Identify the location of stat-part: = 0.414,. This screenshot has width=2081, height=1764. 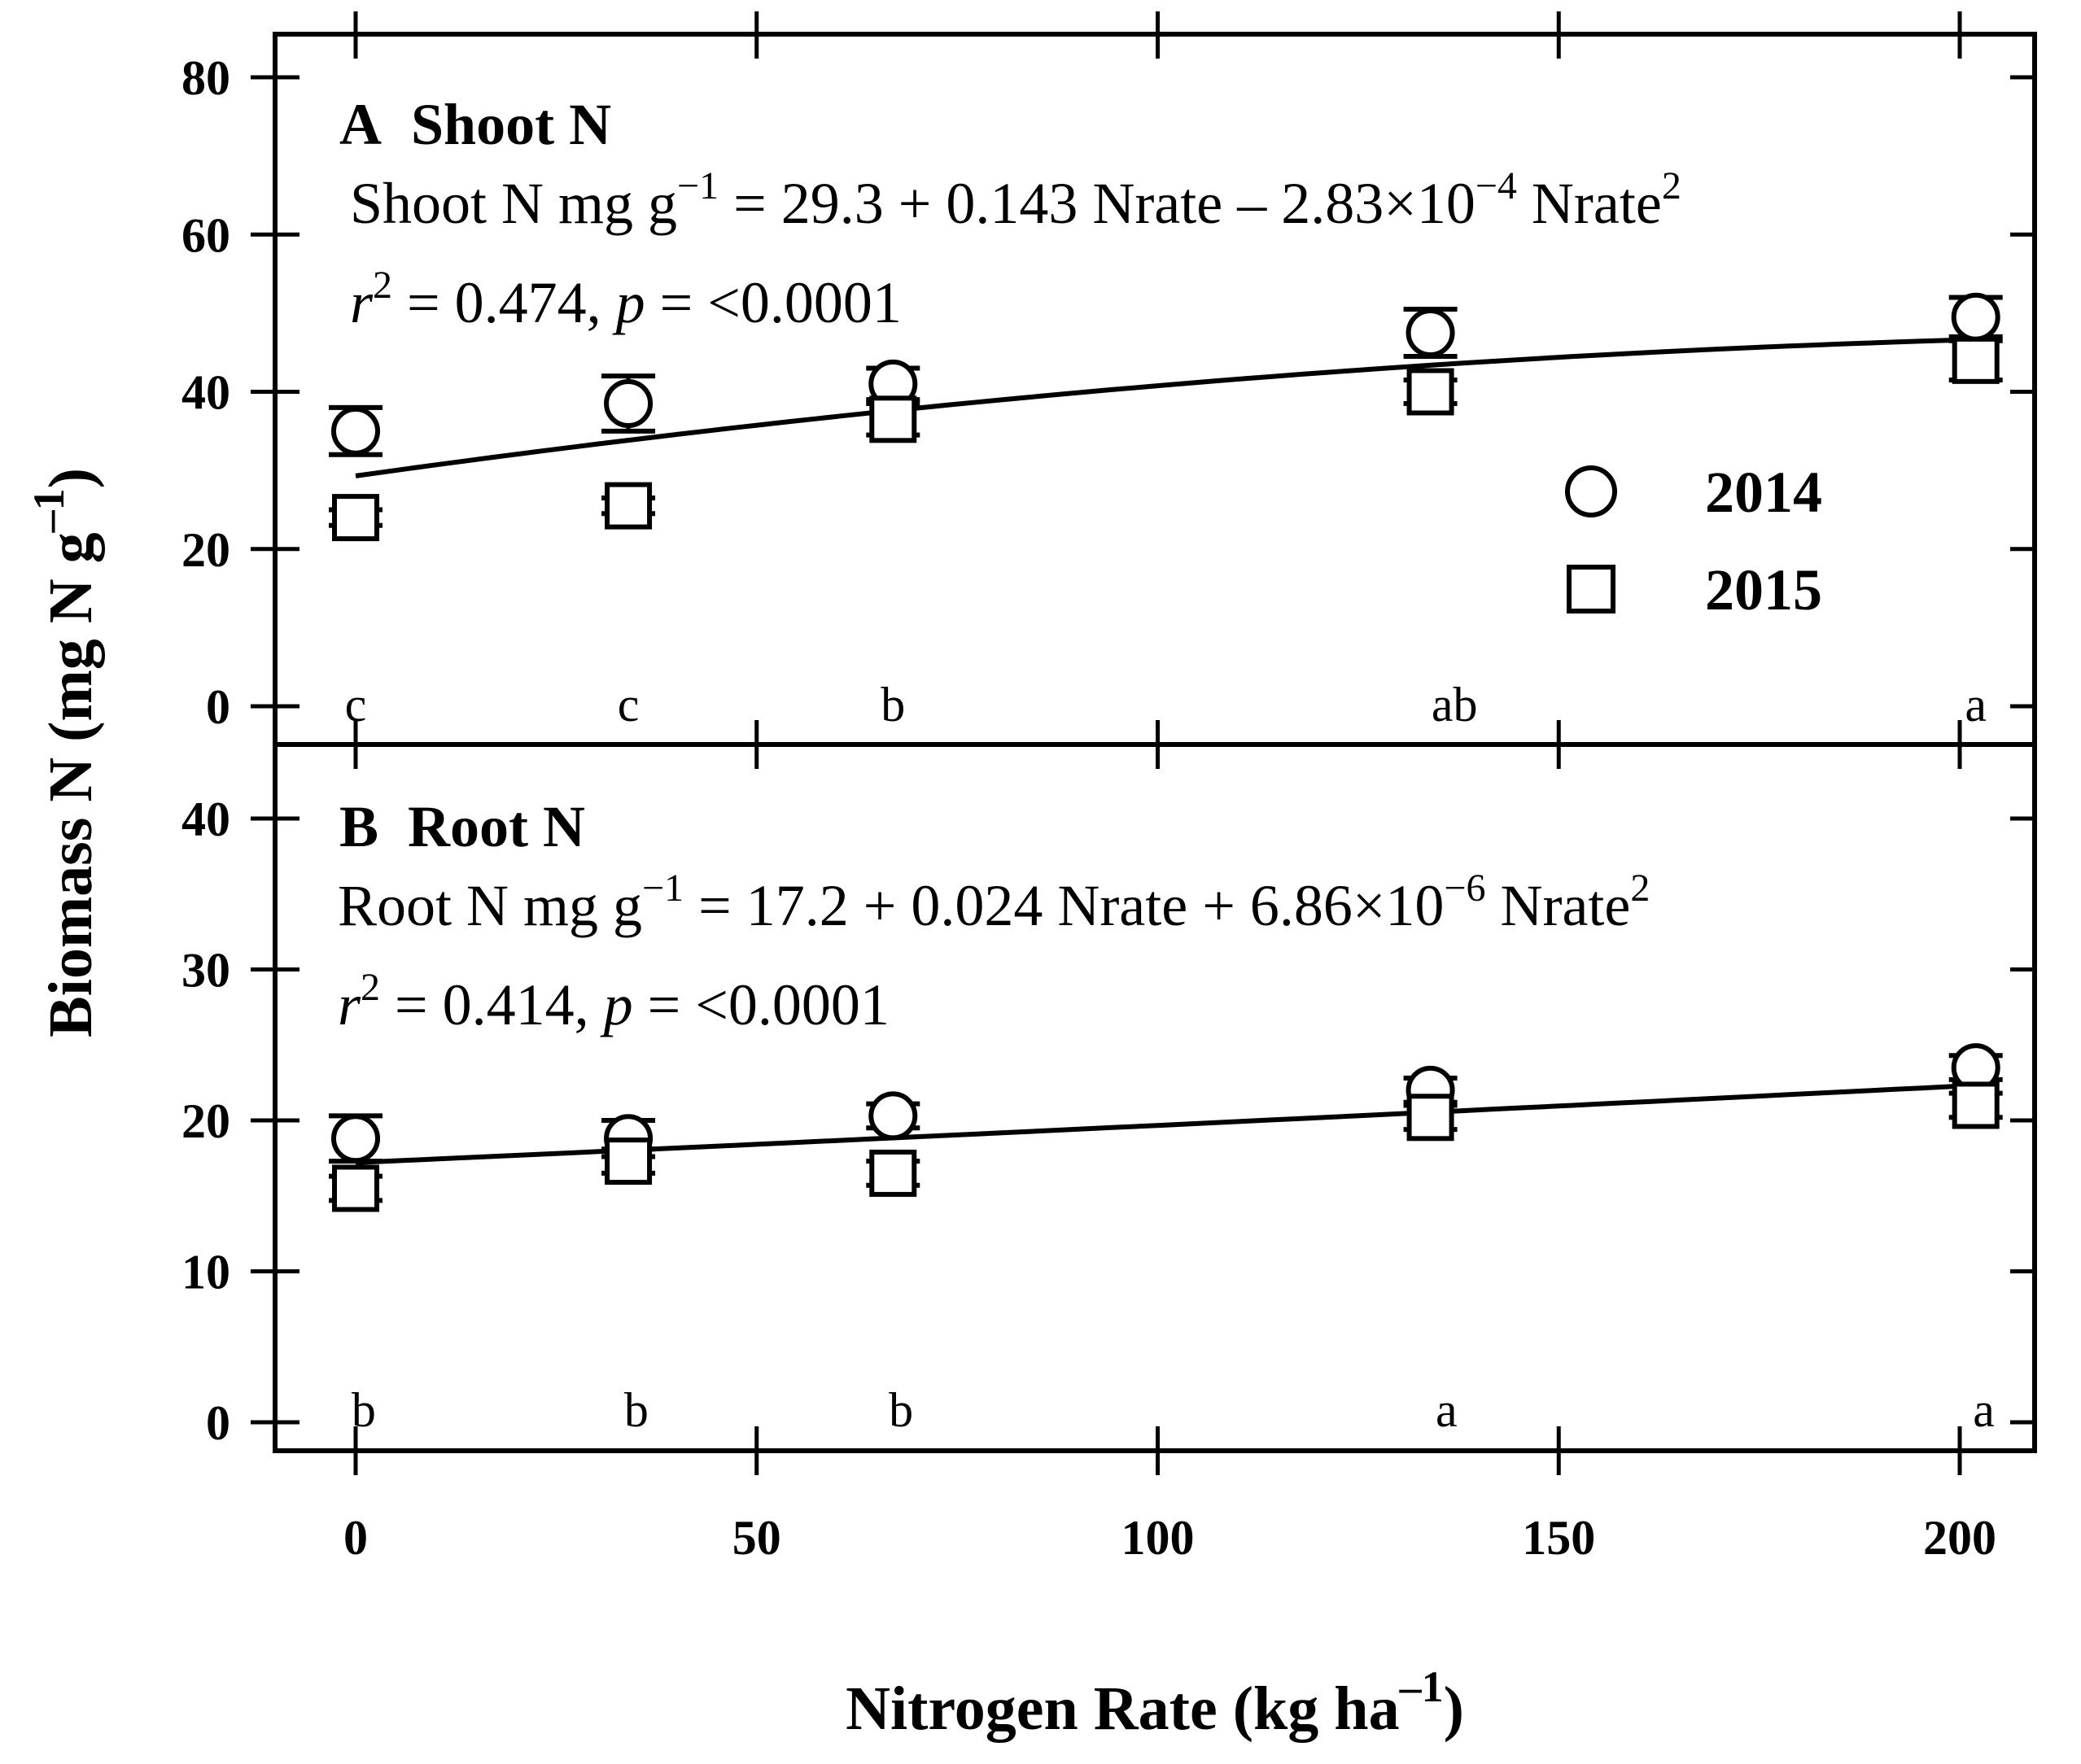
(492, 1004).